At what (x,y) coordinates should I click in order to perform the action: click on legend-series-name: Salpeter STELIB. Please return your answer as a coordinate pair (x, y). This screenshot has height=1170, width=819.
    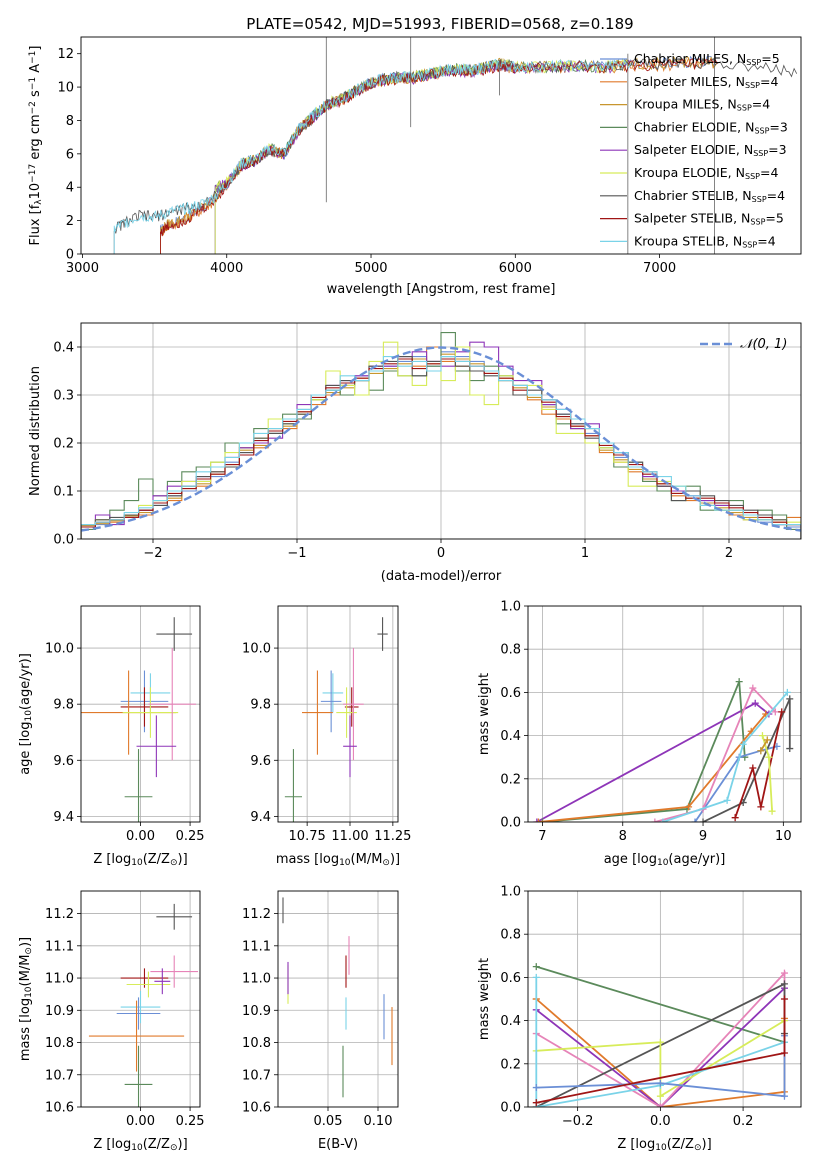
    Looking at the image, I should click on (683, 218).